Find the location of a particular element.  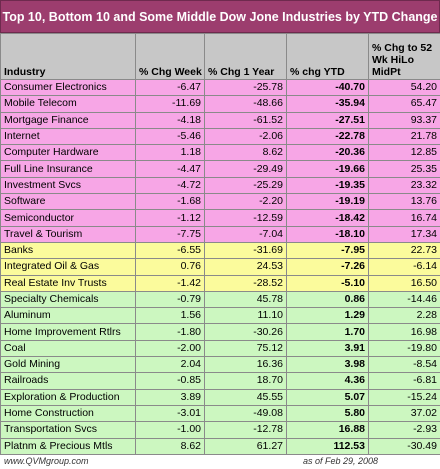

hilo-change-cell: 2.28 is located at coordinates (404, 316).